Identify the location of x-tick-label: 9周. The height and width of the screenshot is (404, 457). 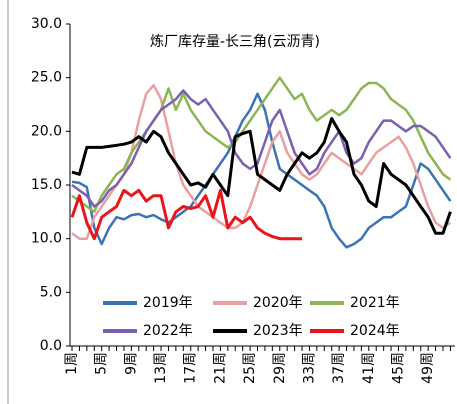
(131, 363).